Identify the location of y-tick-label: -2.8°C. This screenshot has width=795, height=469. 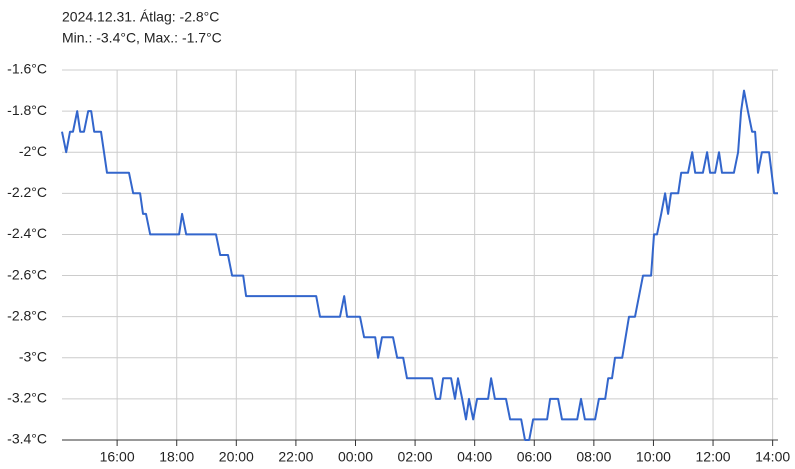
(27, 315).